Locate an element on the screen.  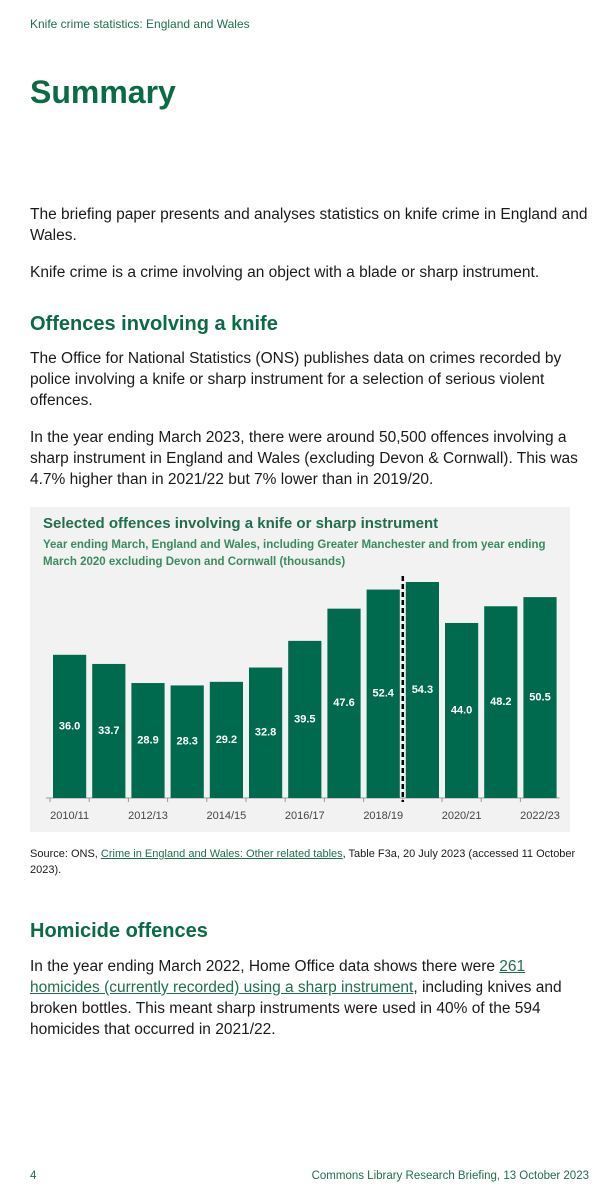
value-label: 47.6 is located at coordinates (343, 703).